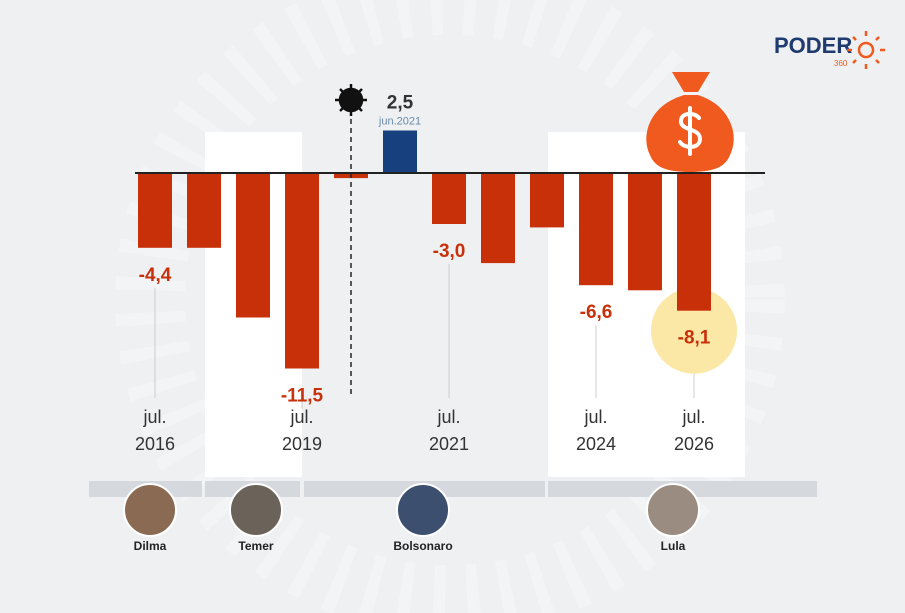 This screenshot has width=905, height=613. I want to click on value-label: -6,6, so click(596, 312).